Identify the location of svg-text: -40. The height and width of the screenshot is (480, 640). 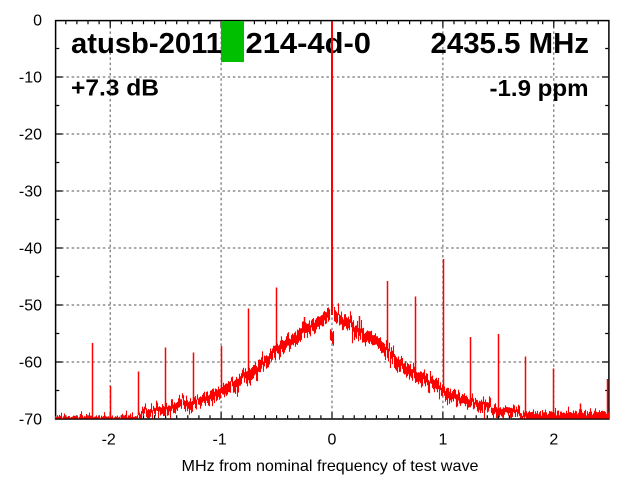
(30, 249).